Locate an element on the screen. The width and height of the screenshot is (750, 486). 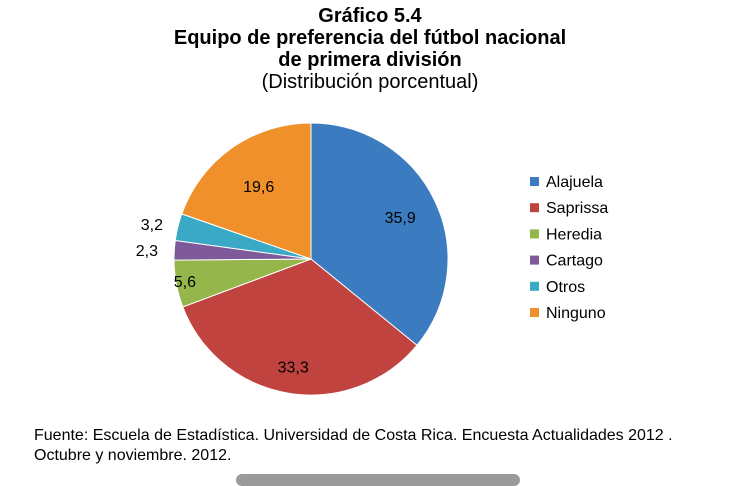
data-label-saprissa: 33,3 is located at coordinates (293, 367).